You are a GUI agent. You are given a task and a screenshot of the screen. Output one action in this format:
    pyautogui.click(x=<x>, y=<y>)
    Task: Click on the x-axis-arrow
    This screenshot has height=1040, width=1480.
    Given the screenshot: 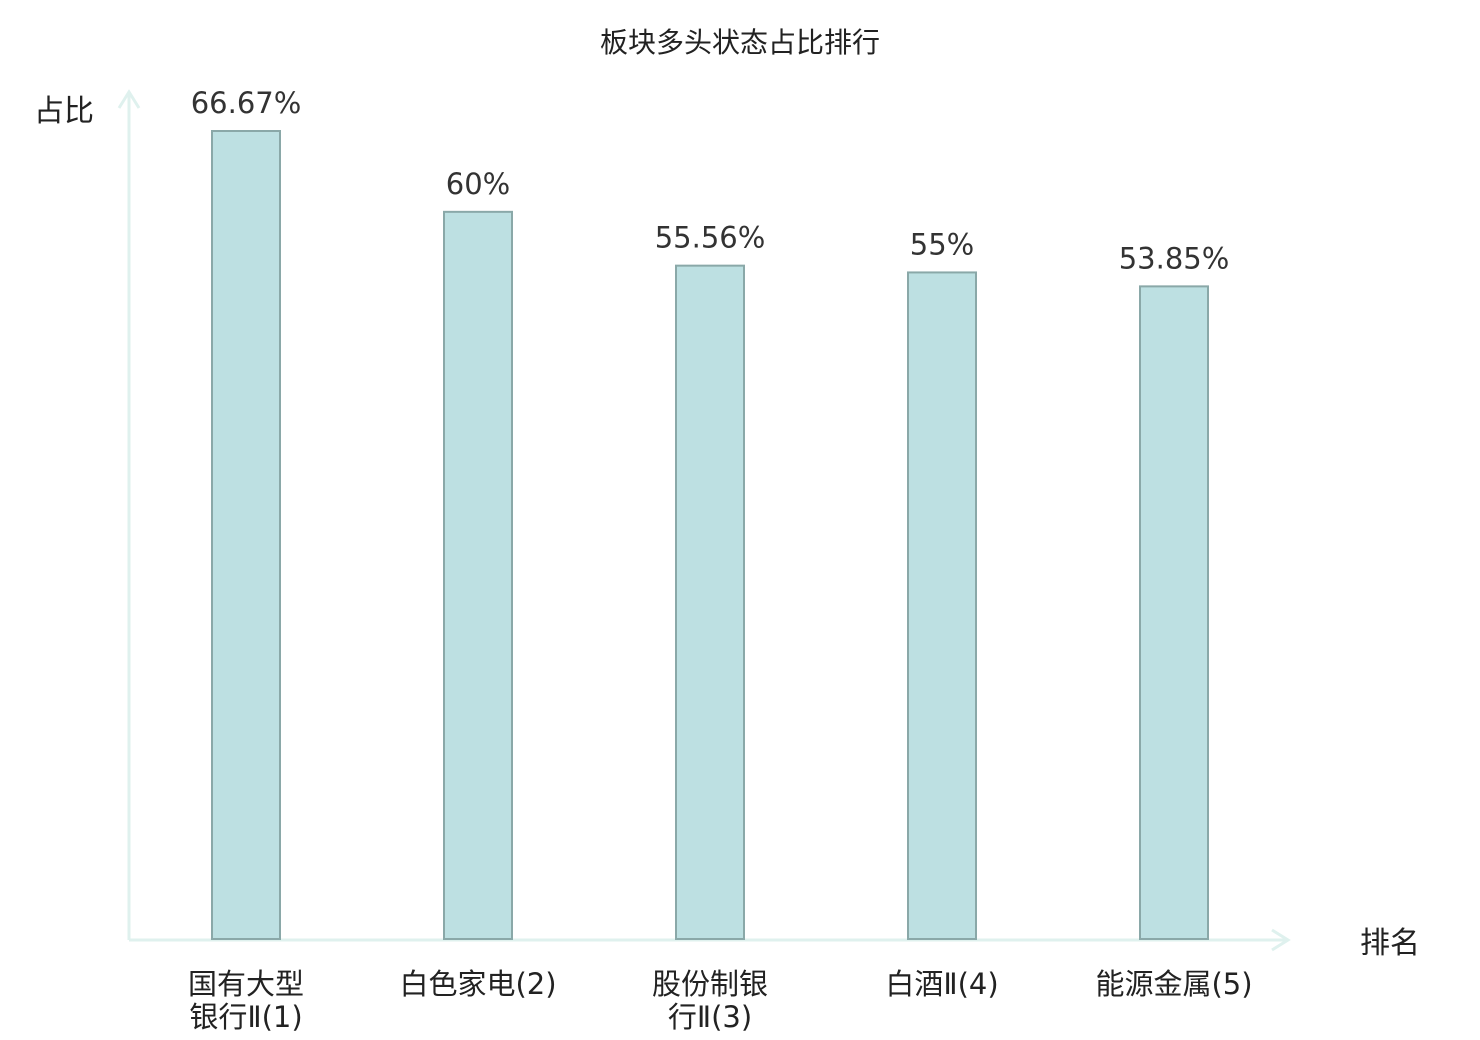 What is the action you would take?
    pyautogui.click(x=1281, y=940)
    